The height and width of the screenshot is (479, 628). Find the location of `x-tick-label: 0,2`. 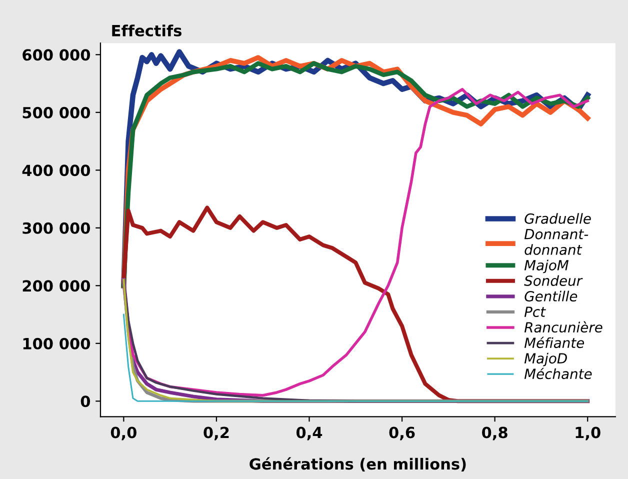

x-tick-label: 0,2 is located at coordinates (216, 433).